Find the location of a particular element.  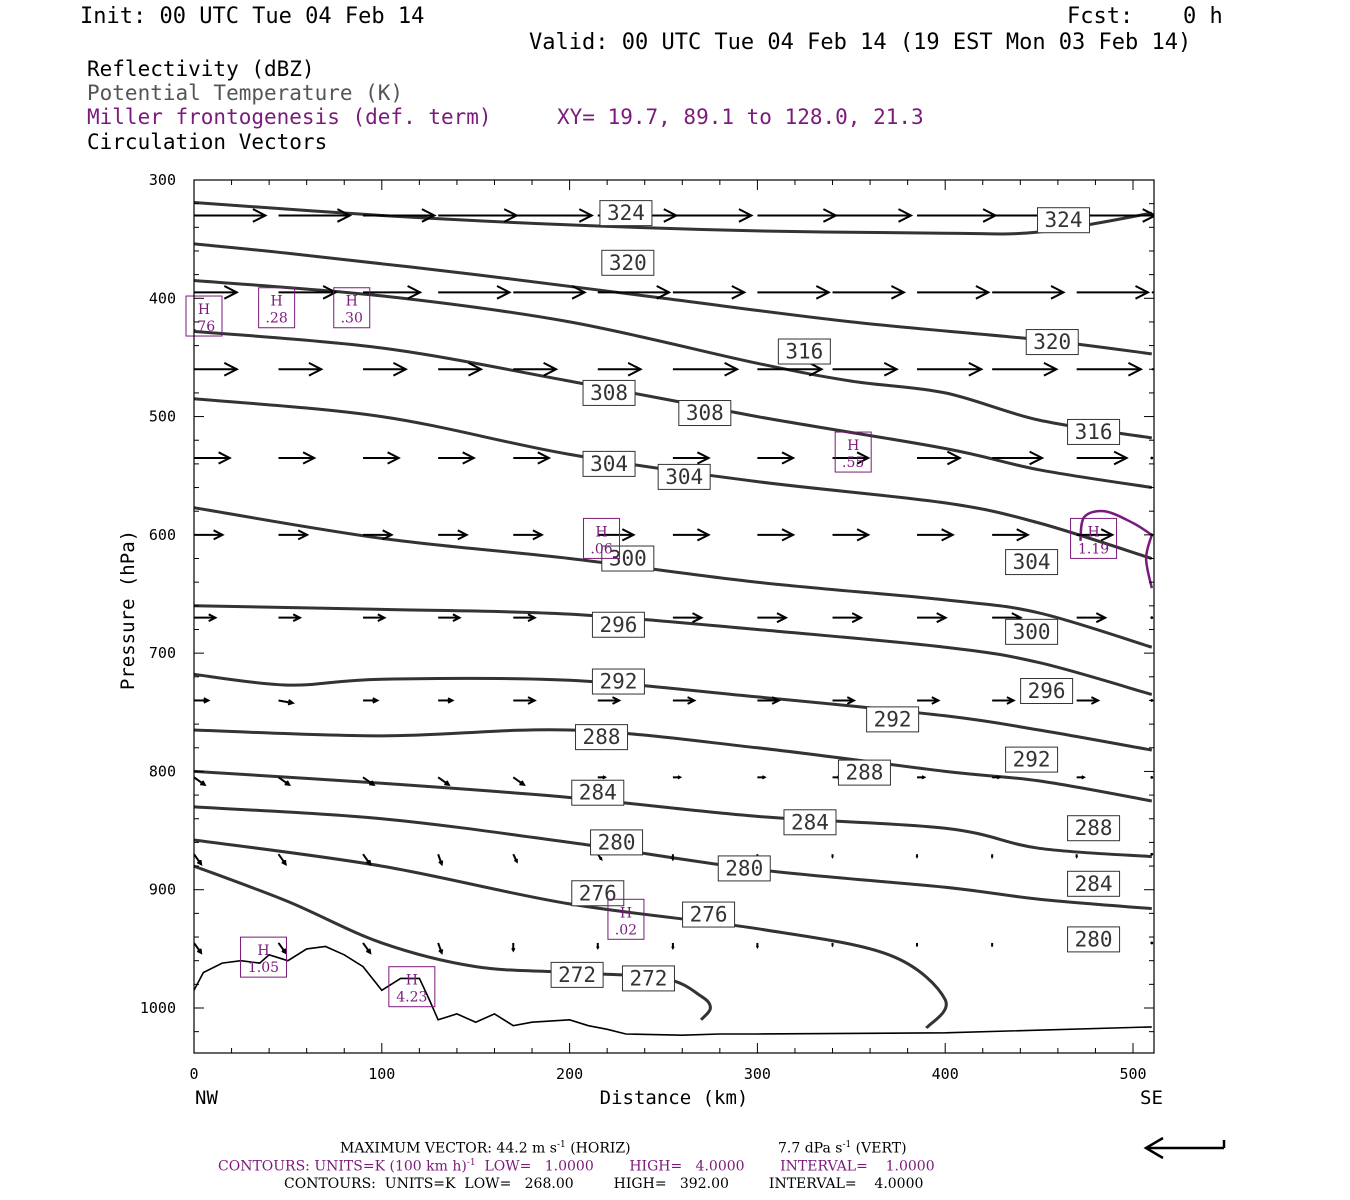

svg-text: 296 is located at coordinates (1047, 691).